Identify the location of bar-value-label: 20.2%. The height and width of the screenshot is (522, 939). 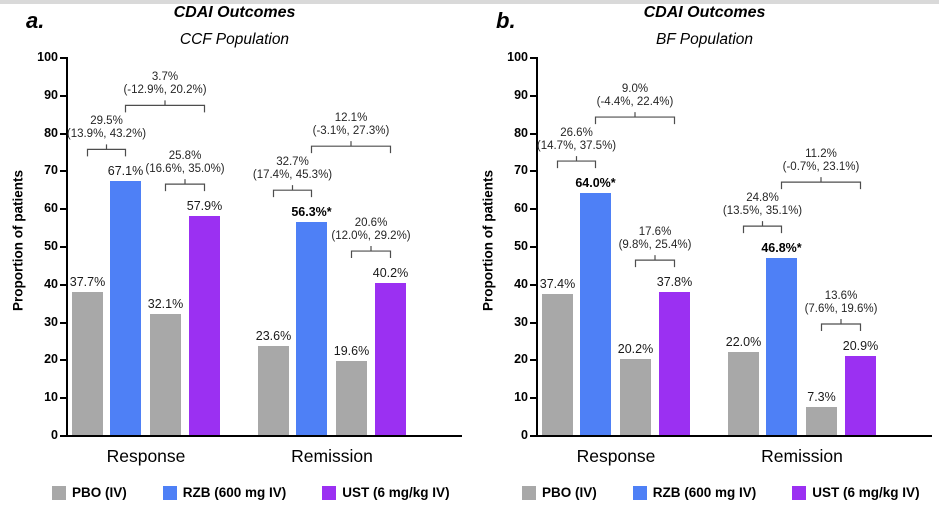
(635, 348).